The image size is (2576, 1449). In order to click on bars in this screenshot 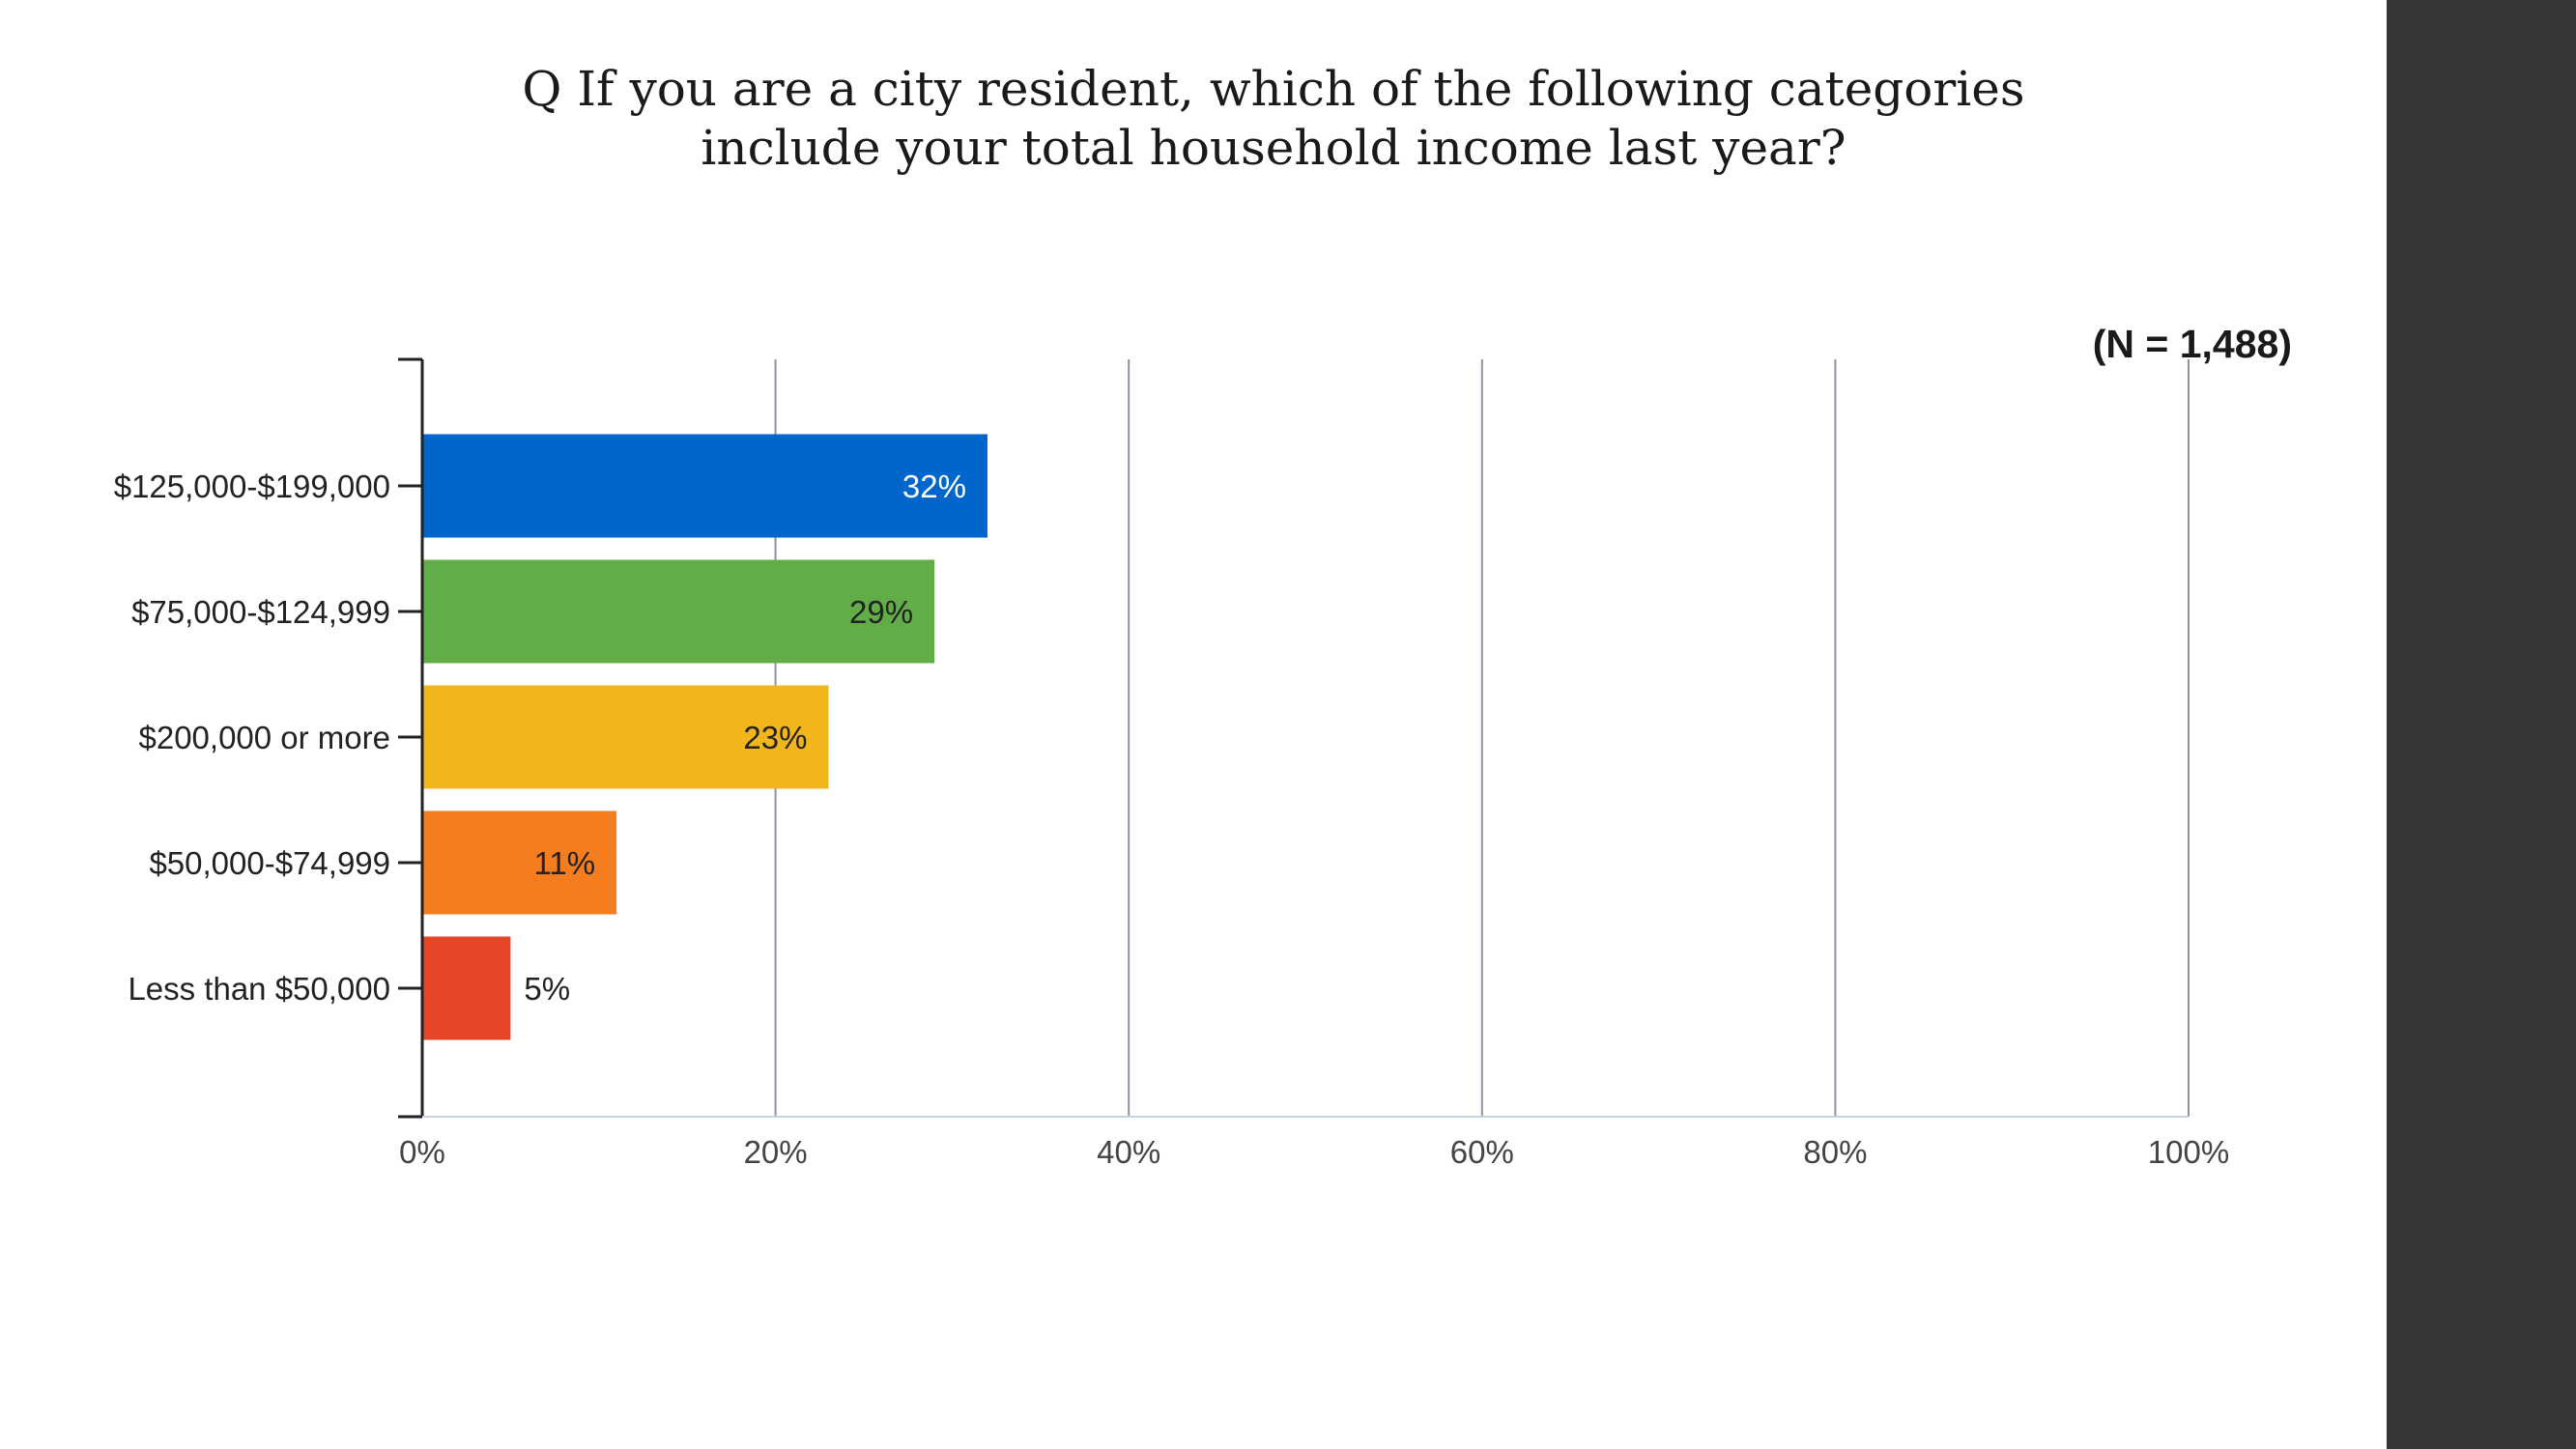, I will do `click(705, 737)`.